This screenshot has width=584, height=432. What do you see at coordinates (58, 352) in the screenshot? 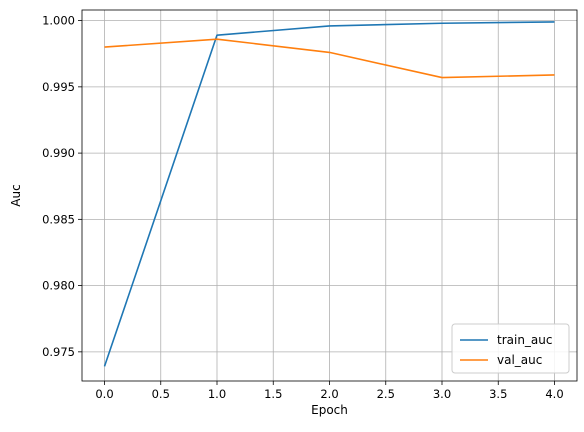
I see `y-tick-label: 0.975` at bounding box center [58, 352].